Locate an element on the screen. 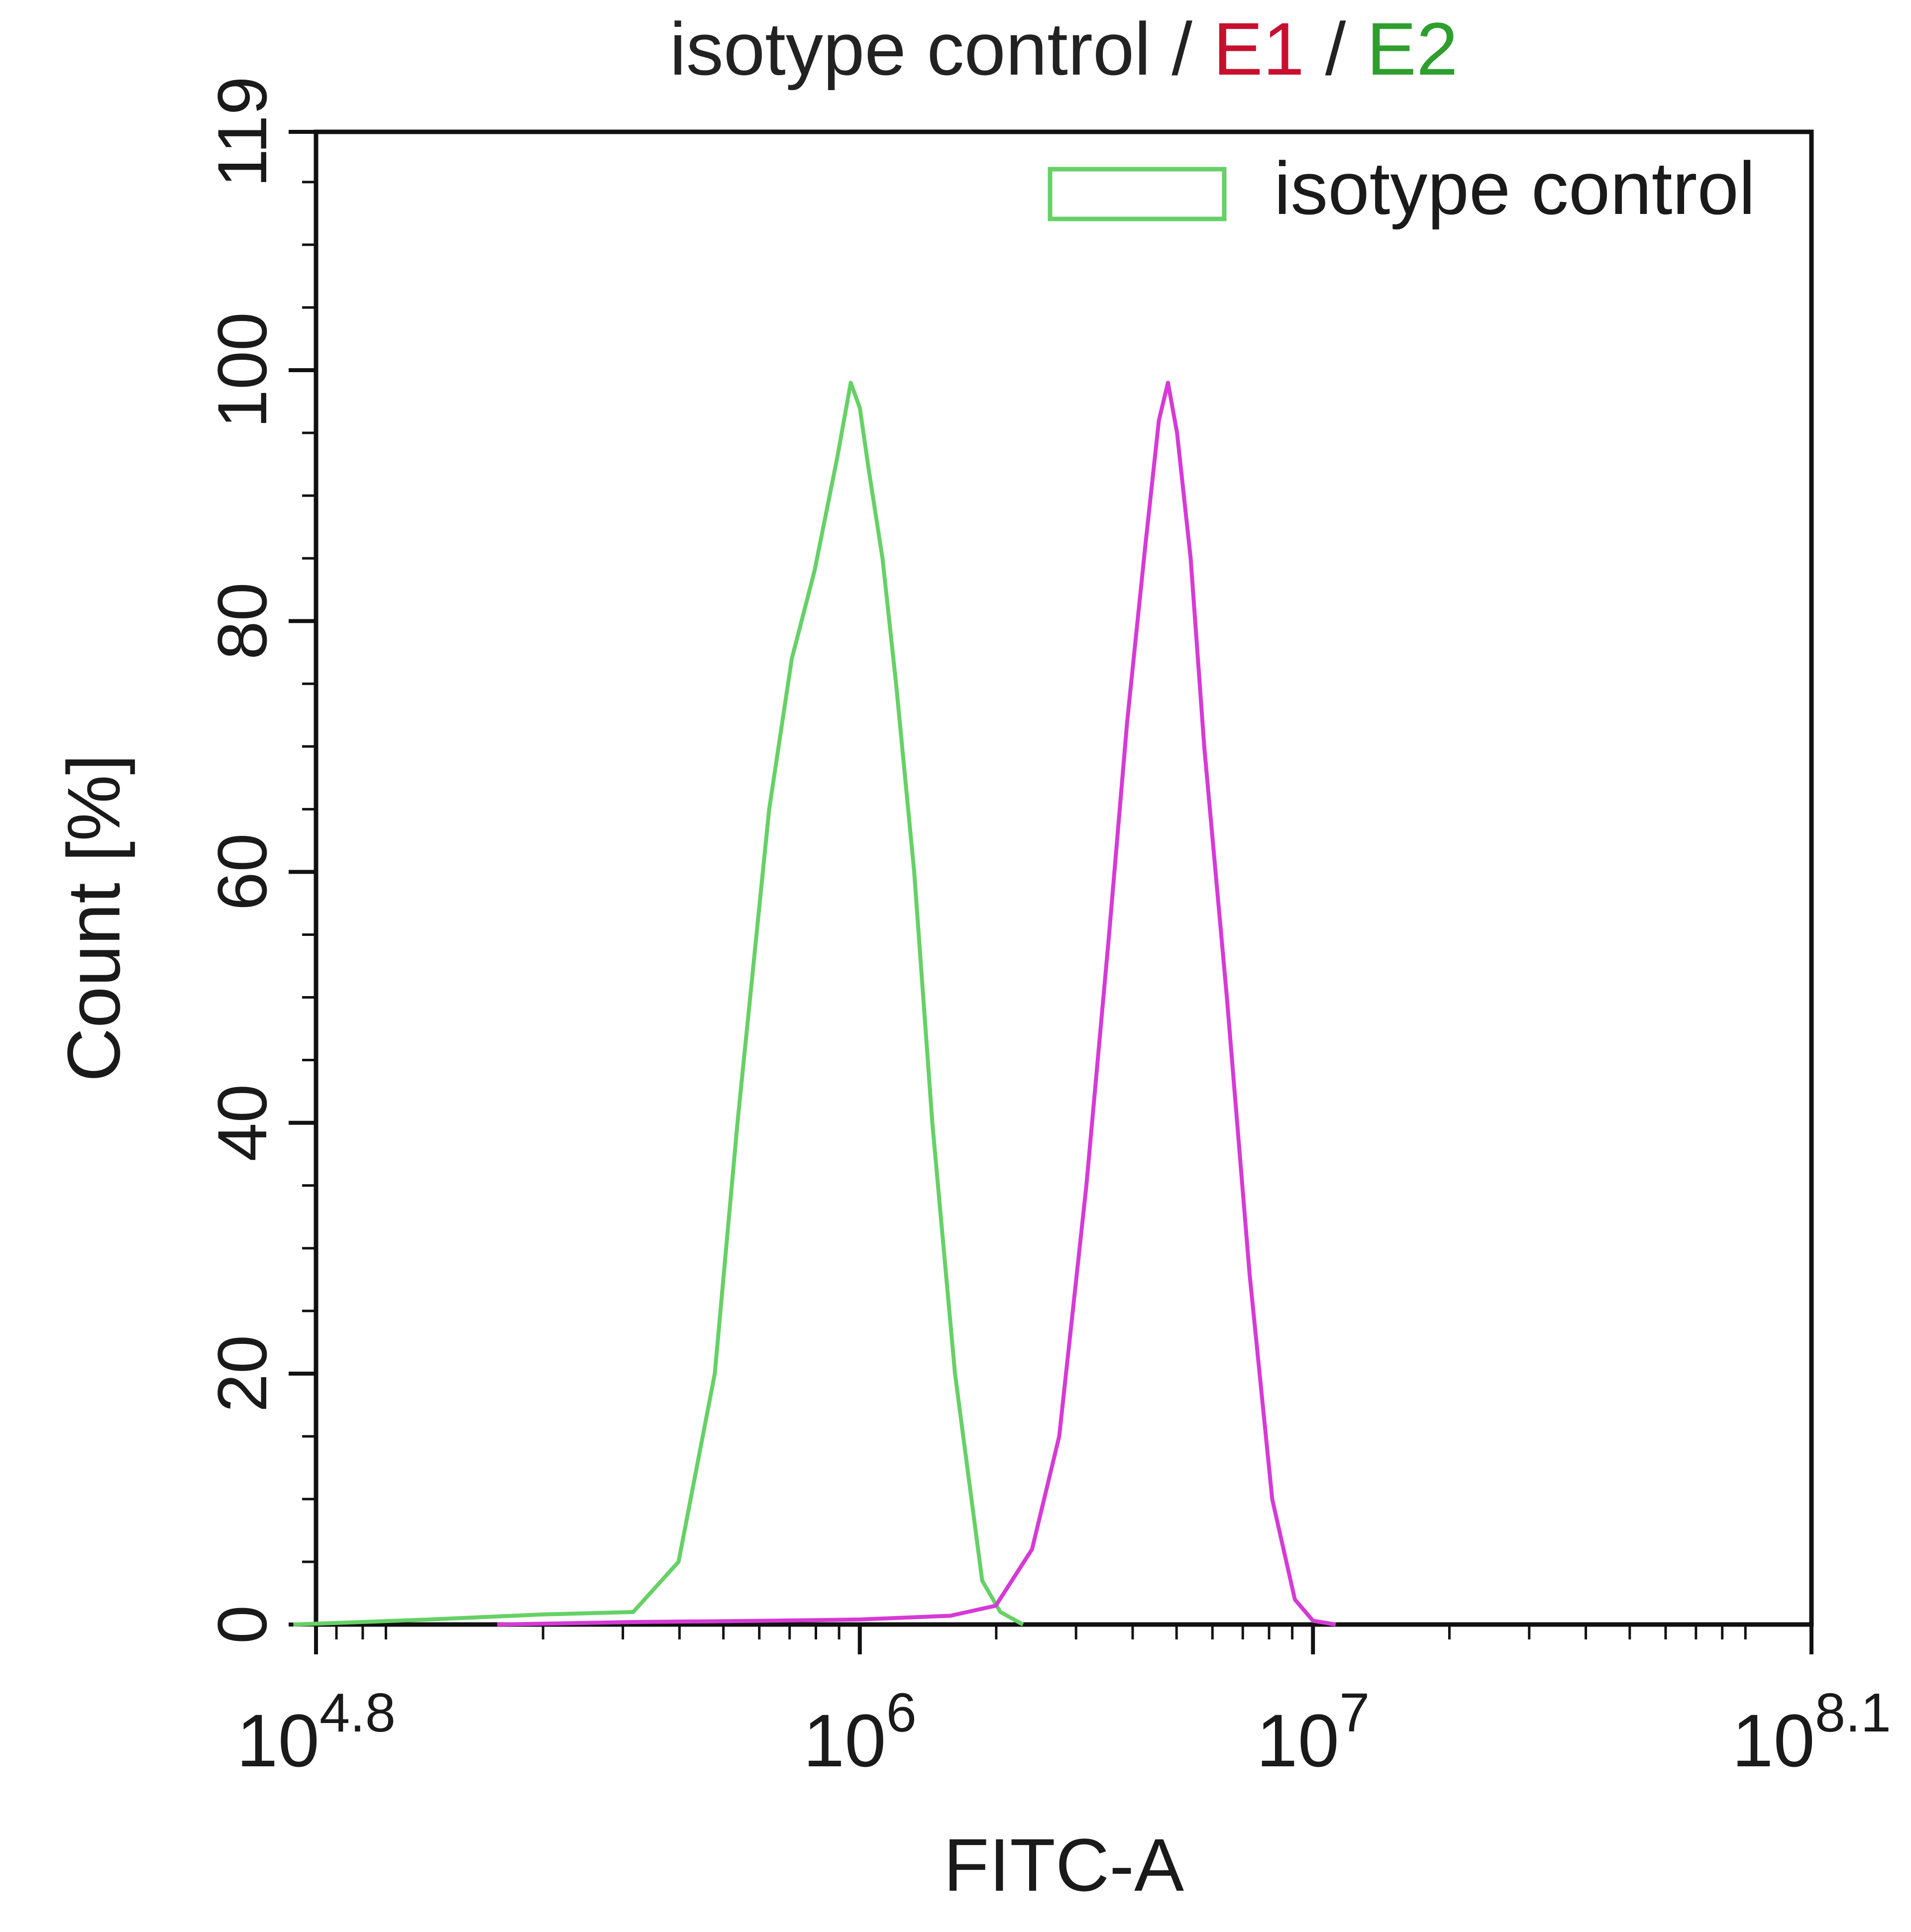 Image resolution: width=1911 pixels, height=1932 pixels. x-tick-label: 10⁶ is located at coordinates (860, 1732).